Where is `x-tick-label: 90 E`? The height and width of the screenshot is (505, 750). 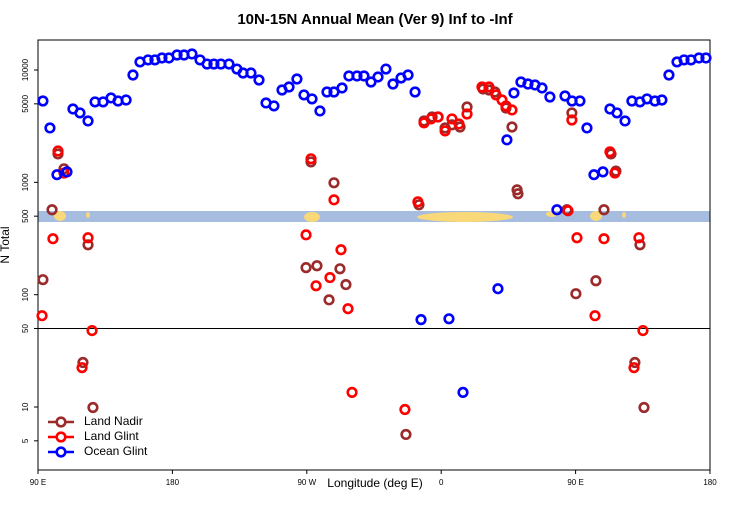
x-tick-label: 90 E is located at coordinates (38, 482).